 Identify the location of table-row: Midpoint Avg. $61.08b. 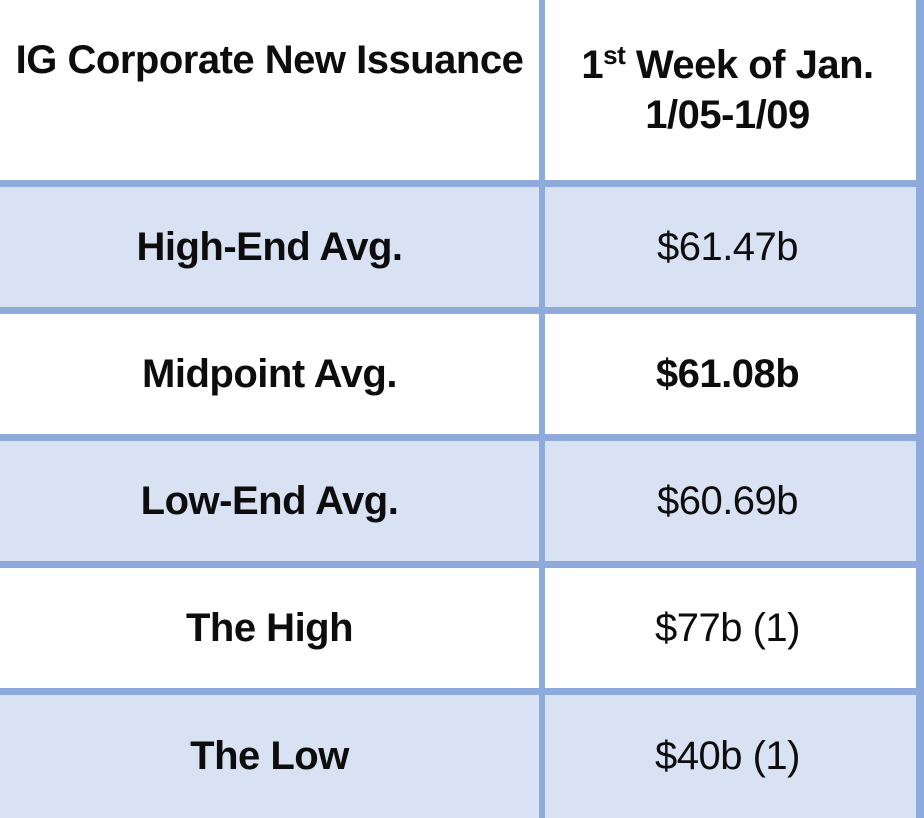
(462, 374).